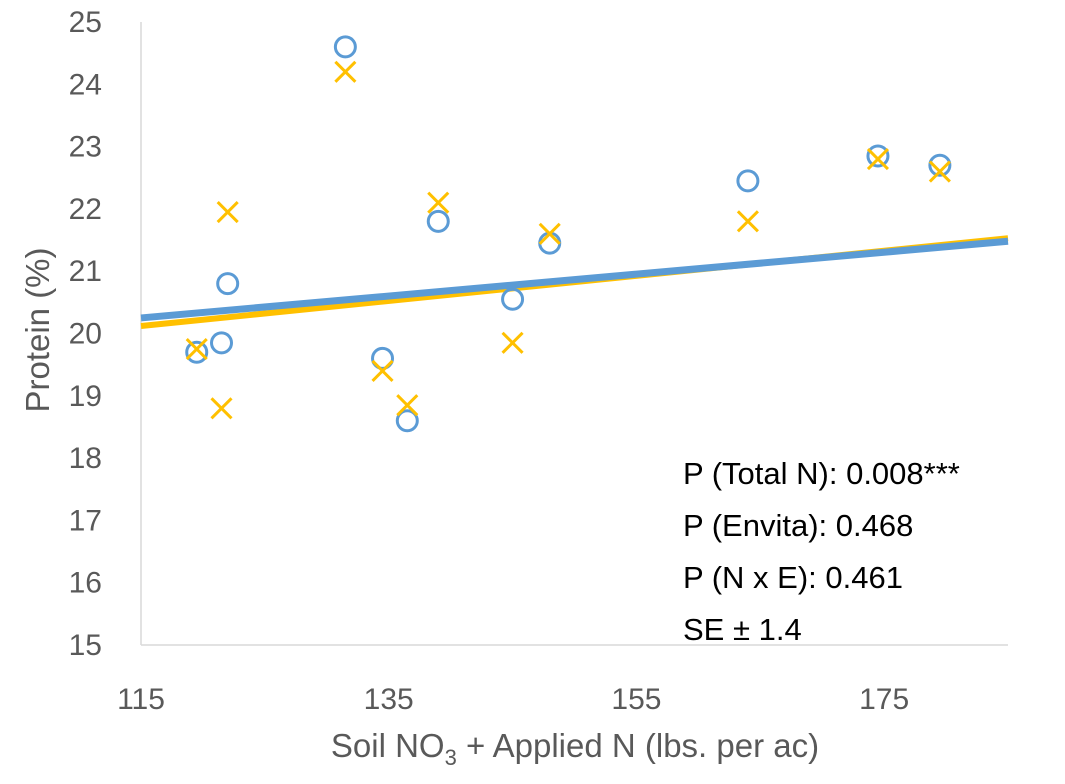 Image resolution: width=1065 pixels, height=784 pixels. What do you see at coordinates (821, 473) in the screenshot?
I see `stats-annotation: P (Total N): 0.008***` at bounding box center [821, 473].